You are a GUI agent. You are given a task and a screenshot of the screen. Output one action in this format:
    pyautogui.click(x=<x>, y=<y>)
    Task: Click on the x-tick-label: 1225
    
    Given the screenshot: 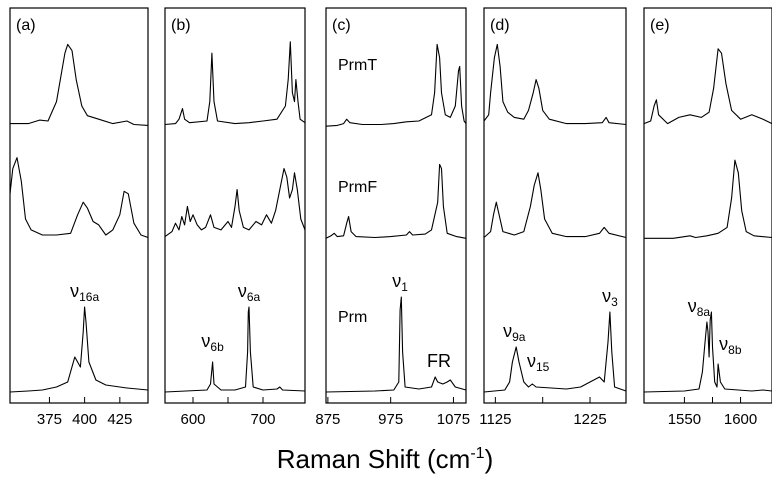 What is the action you would take?
    pyautogui.click(x=589, y=419)
    